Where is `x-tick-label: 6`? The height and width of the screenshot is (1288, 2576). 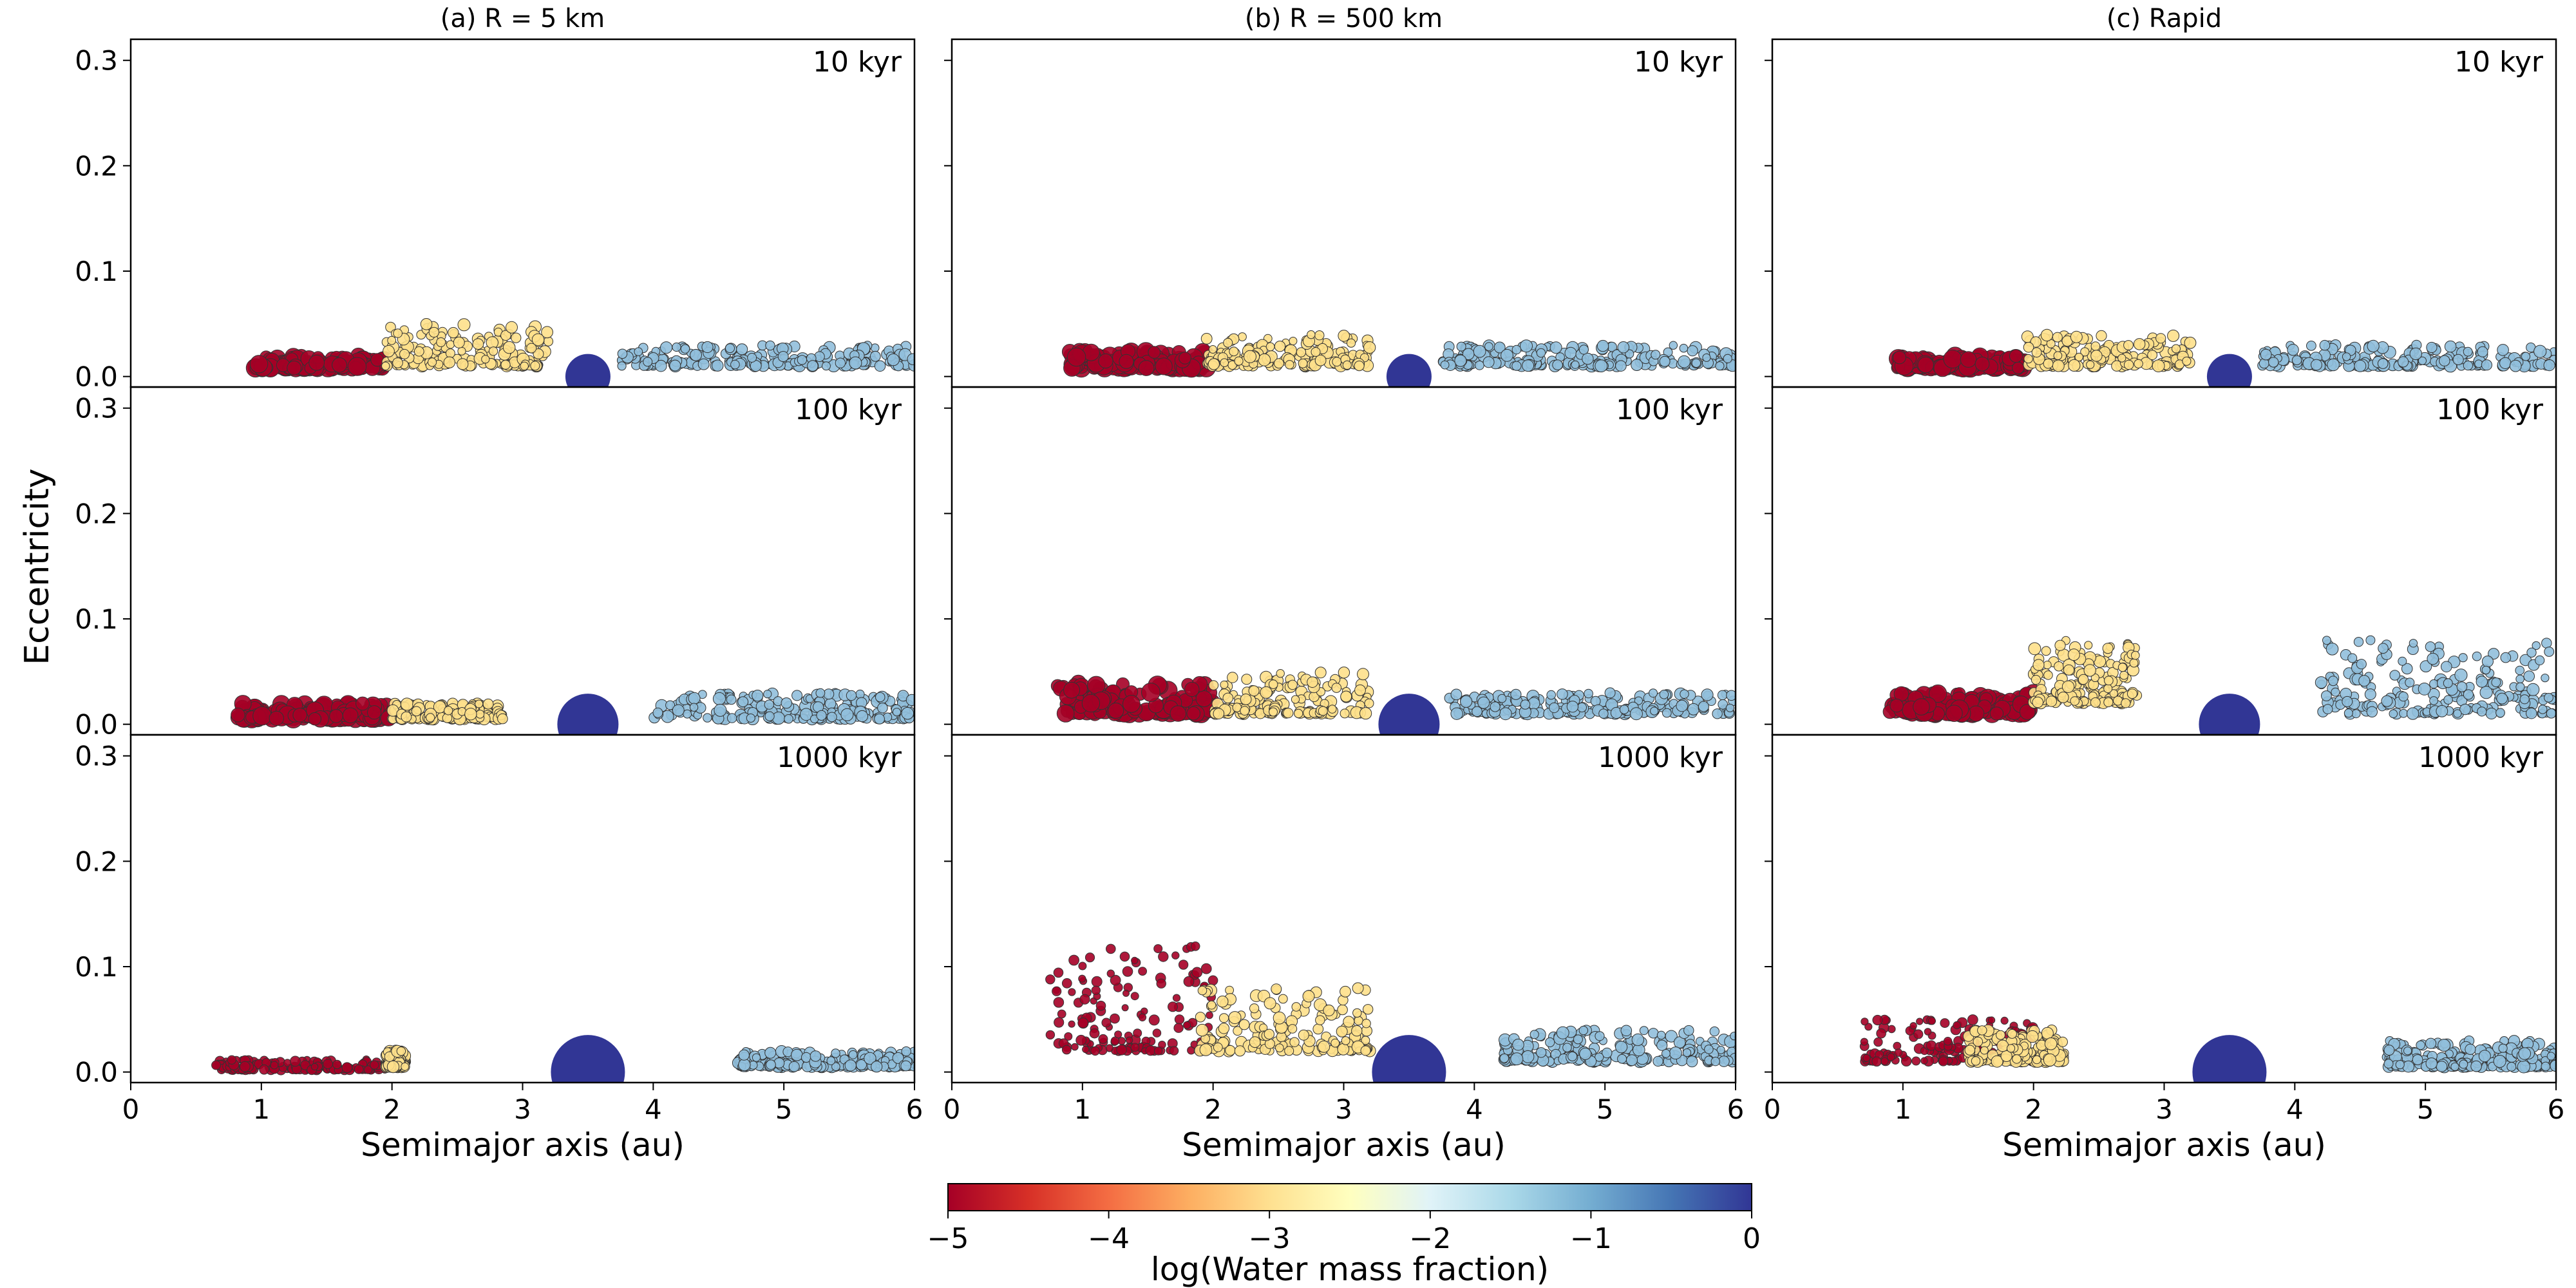
x-tick-label: 6 is located at coordinates (1736, 1109).